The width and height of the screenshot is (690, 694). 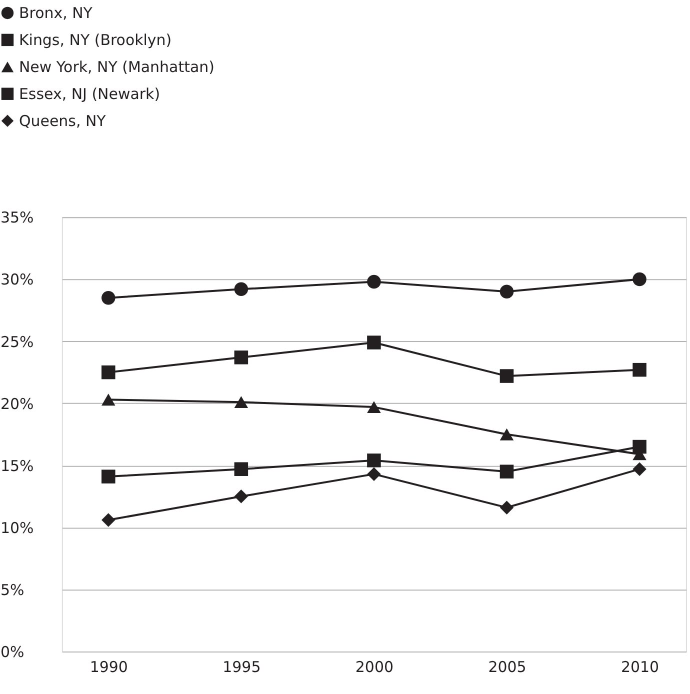 I want to click on legend-label: Queens, NY, so click(x=62, y=121).